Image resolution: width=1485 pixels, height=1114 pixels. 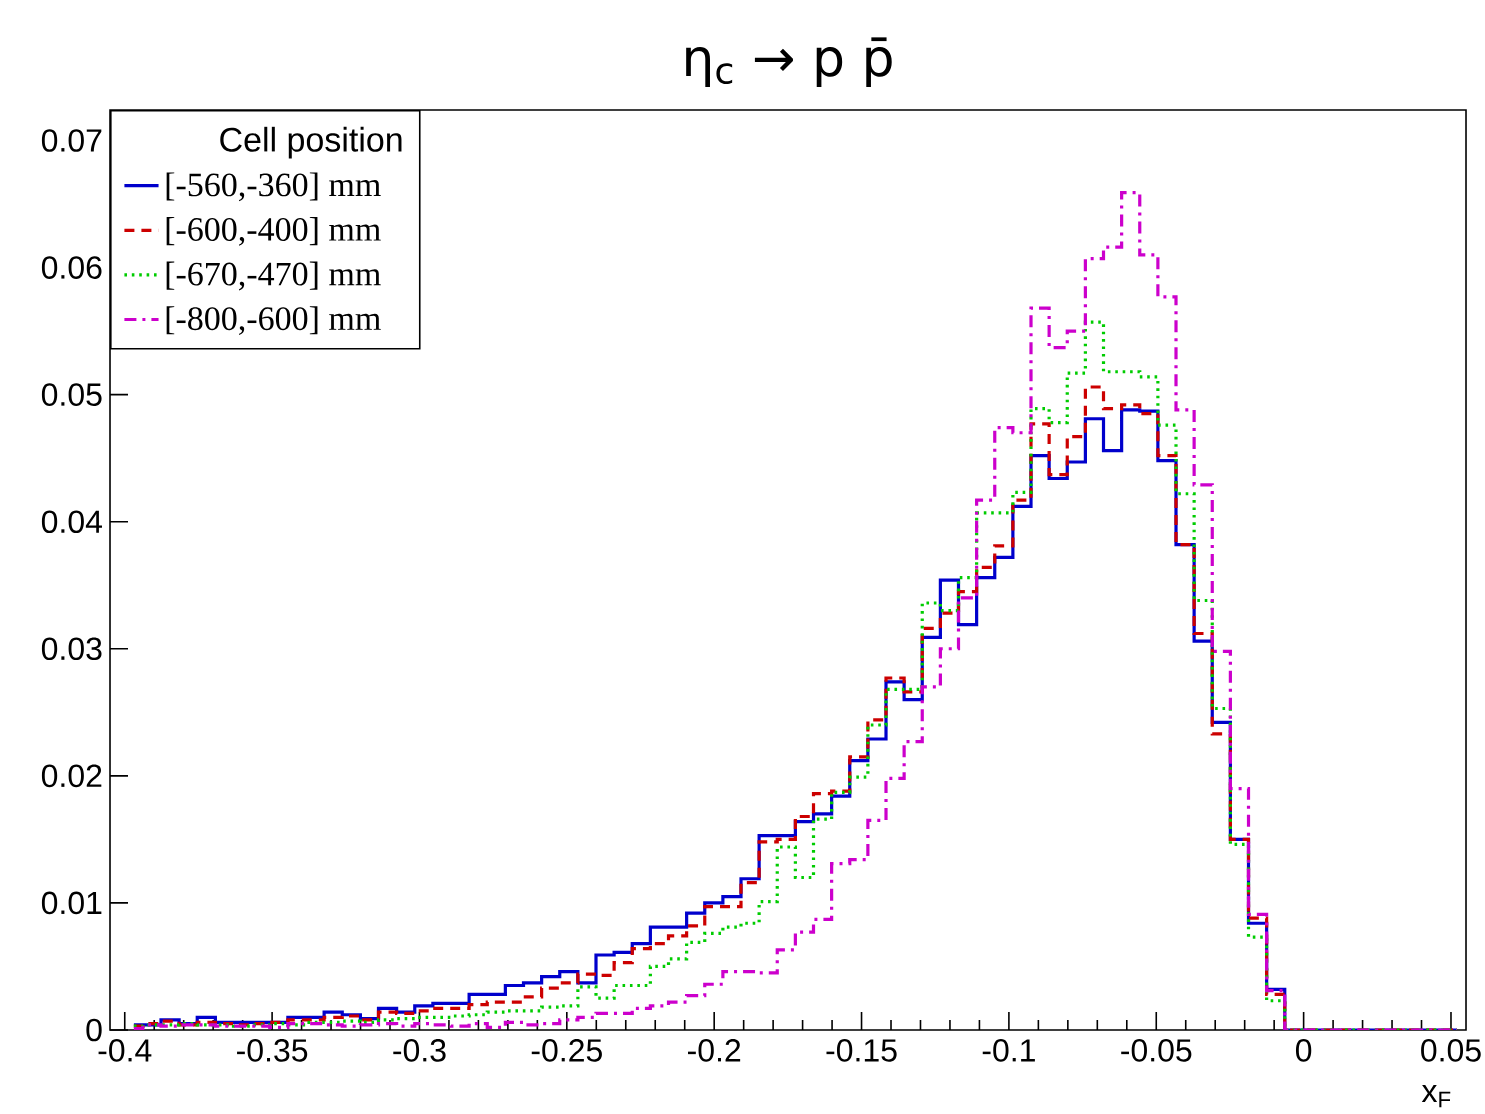 I want to click on x-tick-label: -0.2, so click(x=714, y=1050).